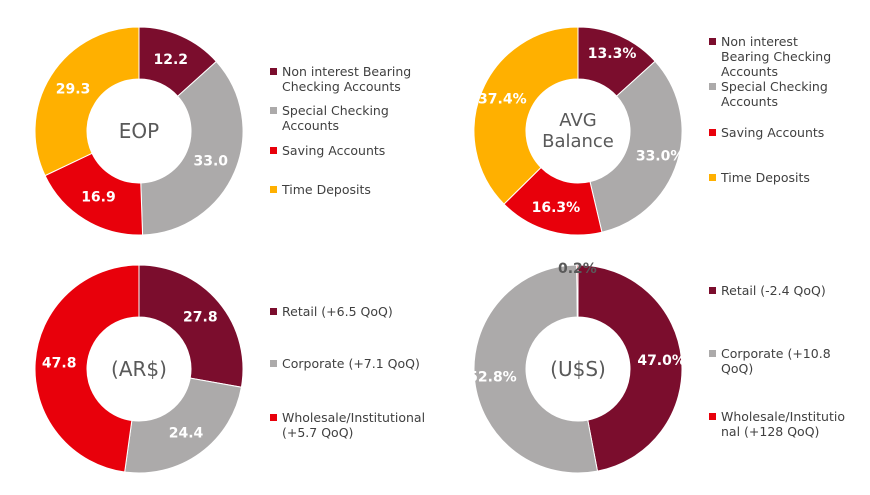 This screenshot has width=870, height=495. What do you see at coordinates (73, 89) in the screenshot?
I see `donut-eop-data-label-3: 29.3` at bounding box center [73, 89].